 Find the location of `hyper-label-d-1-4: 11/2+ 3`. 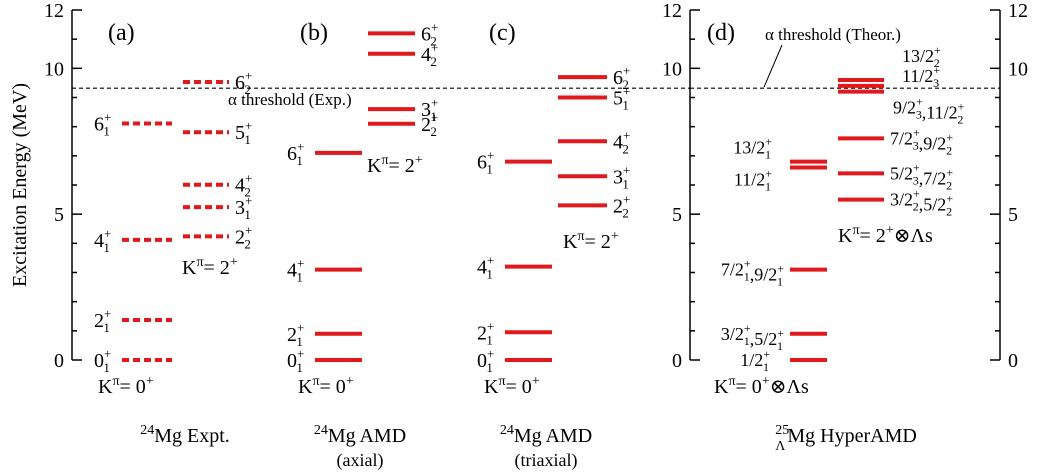

hyper-label-d-1-4: 11/2+ 3 is located at coordinates (921, 76).